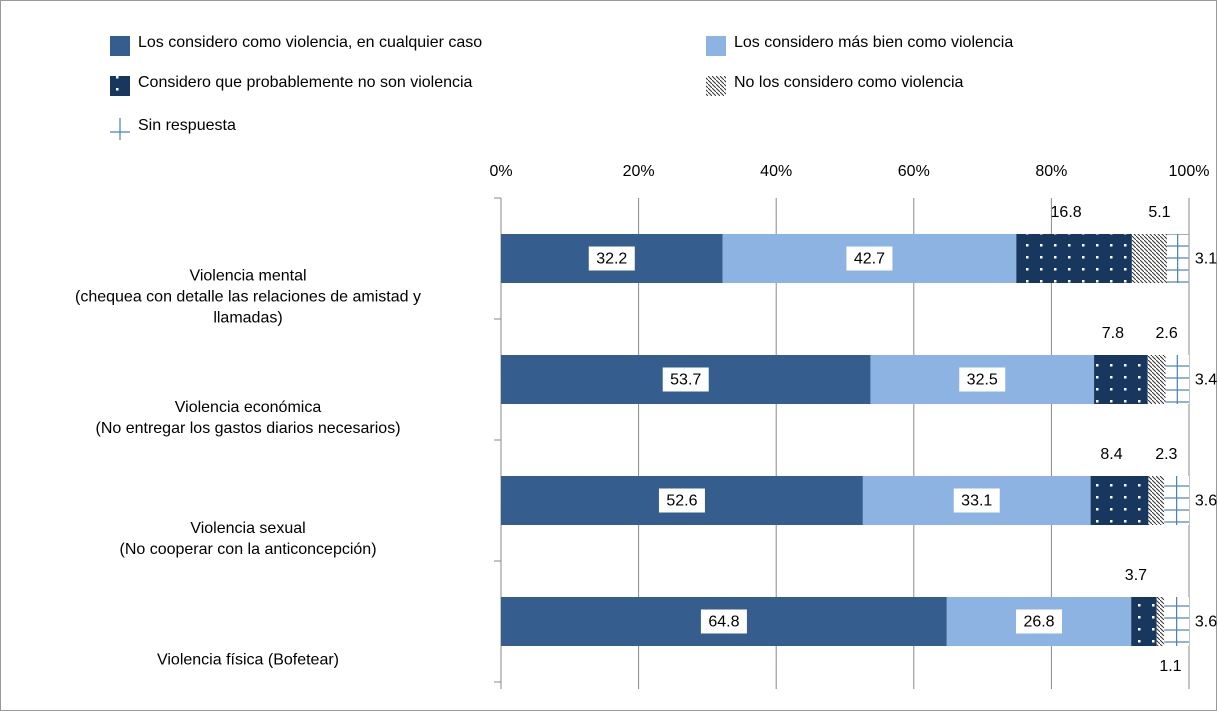 This screenshot has height=711, width=1217. What do you see at coordinates (1051, 171) in the screenshot?
I see `x-tick-label: 80%` at bounding box center [1051, 171].